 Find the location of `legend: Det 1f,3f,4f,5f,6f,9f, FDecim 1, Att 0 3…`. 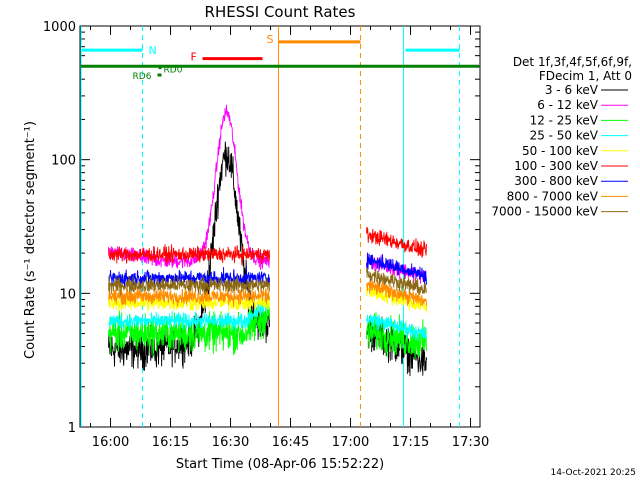

legend: Det 1f,3f,4f,5f,6f,9f, FDecim 1, Att 0 3… is located at coordinates (561, 137).